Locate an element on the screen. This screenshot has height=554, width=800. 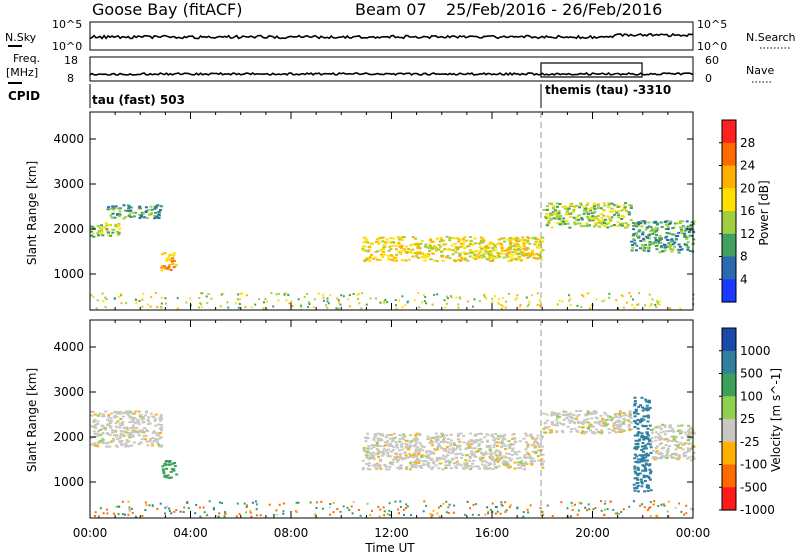
colorbar-tick-label: 100 is located at coordinates (751, 396).